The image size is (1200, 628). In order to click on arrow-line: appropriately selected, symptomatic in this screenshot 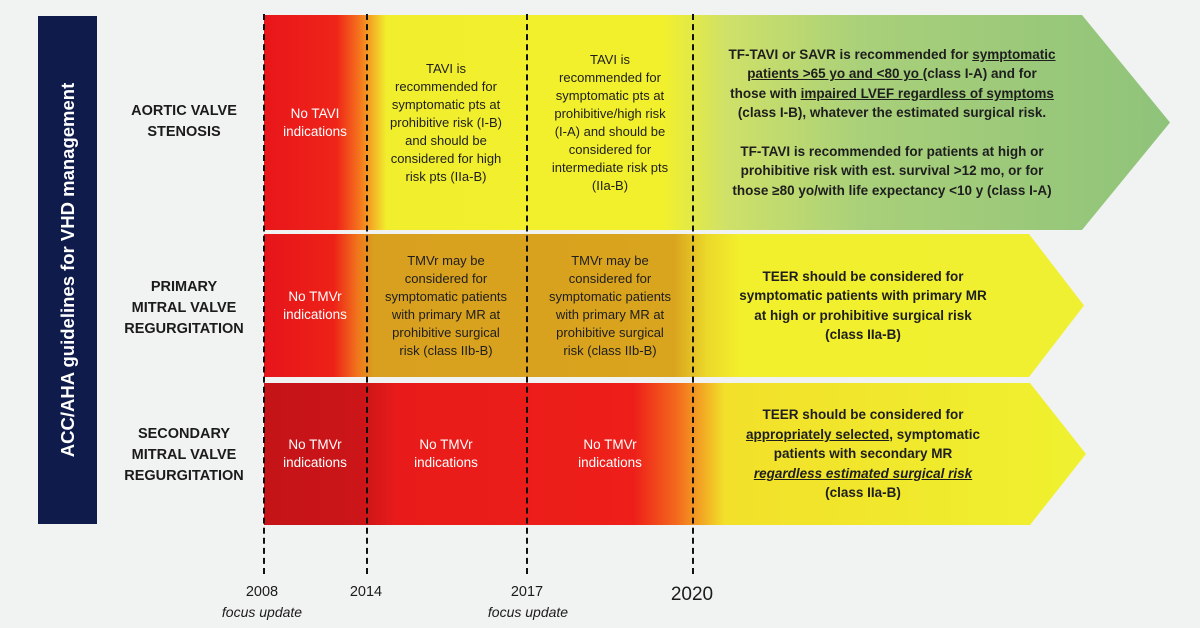, I will do `click(863, 434)`.